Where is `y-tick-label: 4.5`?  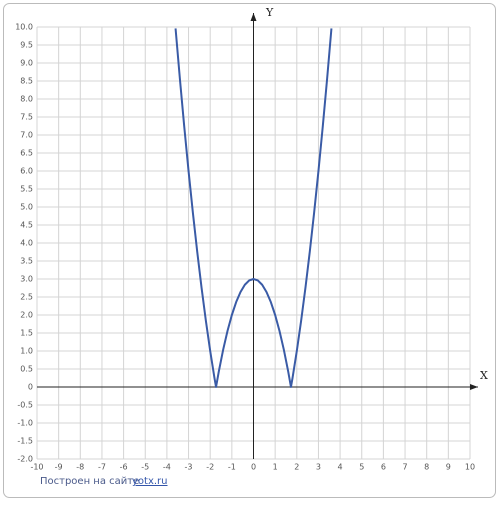
y-tick-label: 4.5 is located at coordinates (26, 225).